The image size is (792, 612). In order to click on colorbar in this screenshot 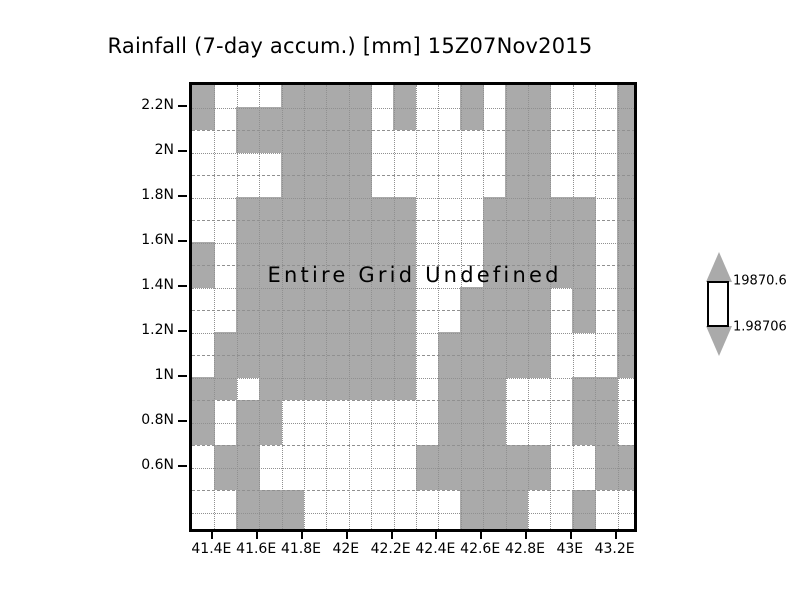, I will do `click(719, 304)`.